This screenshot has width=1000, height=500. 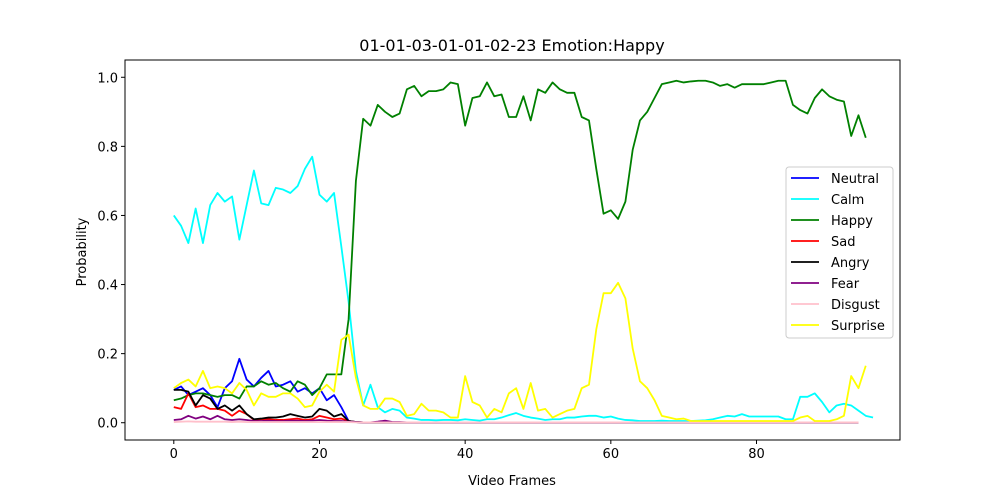 What do you see at coordinates (843, 242) in the screenshot?
I see `legend-label-sad: Sad` at bounding box center [843, 242].